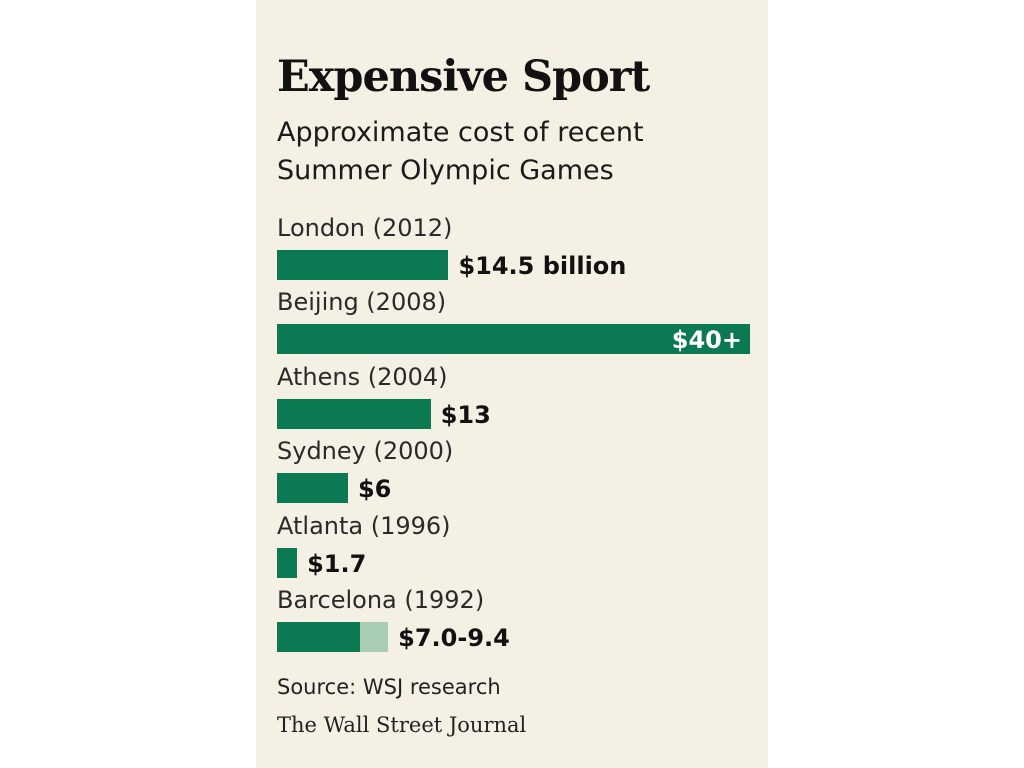  I want to click on value-label: $40+, so click(706, 340).